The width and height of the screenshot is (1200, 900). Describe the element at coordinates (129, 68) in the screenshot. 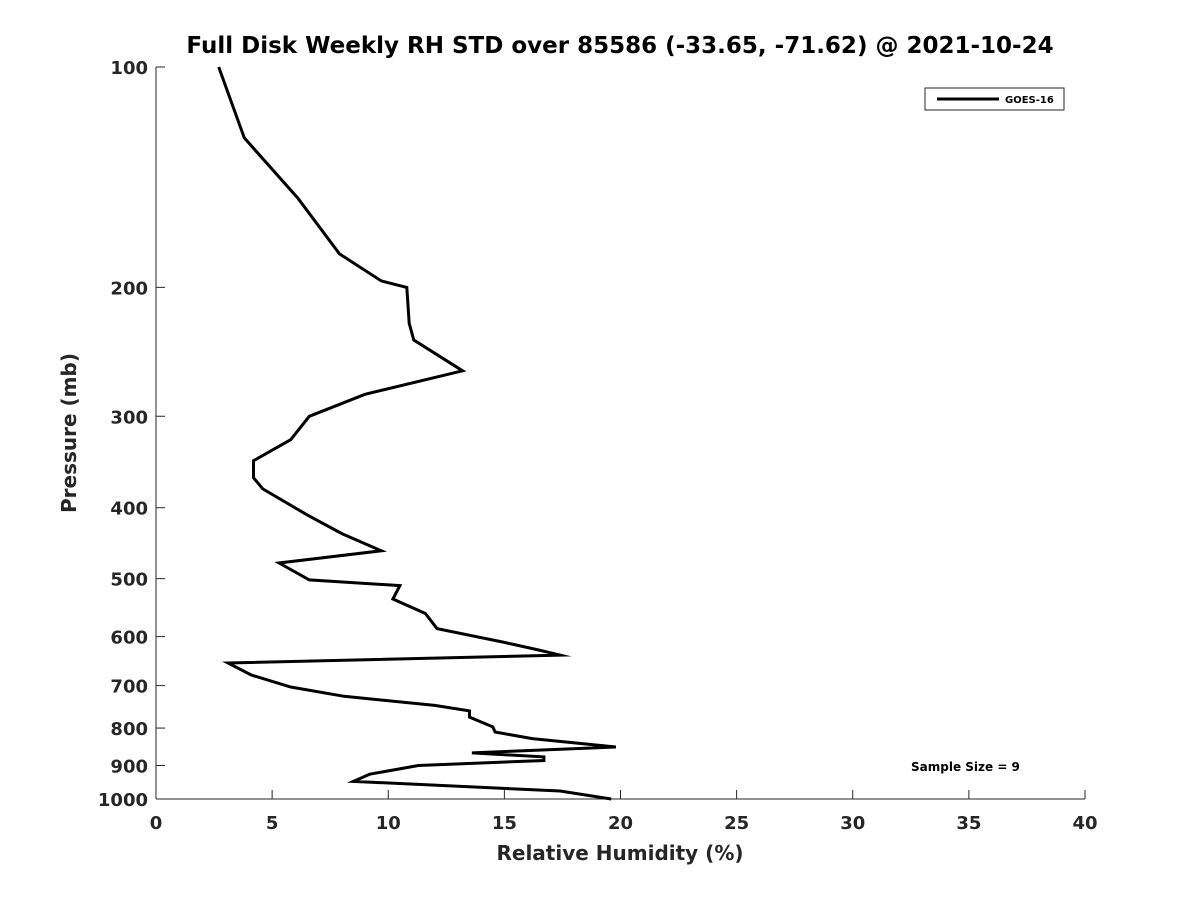

I see `y-tick-label: 100` at that location.